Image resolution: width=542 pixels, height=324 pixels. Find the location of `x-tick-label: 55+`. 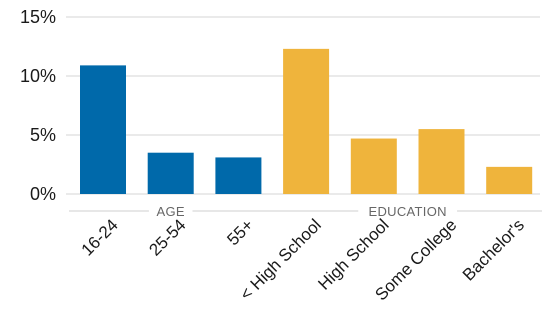

x-tick-label: 55+ is located at coordinates (240, 232).